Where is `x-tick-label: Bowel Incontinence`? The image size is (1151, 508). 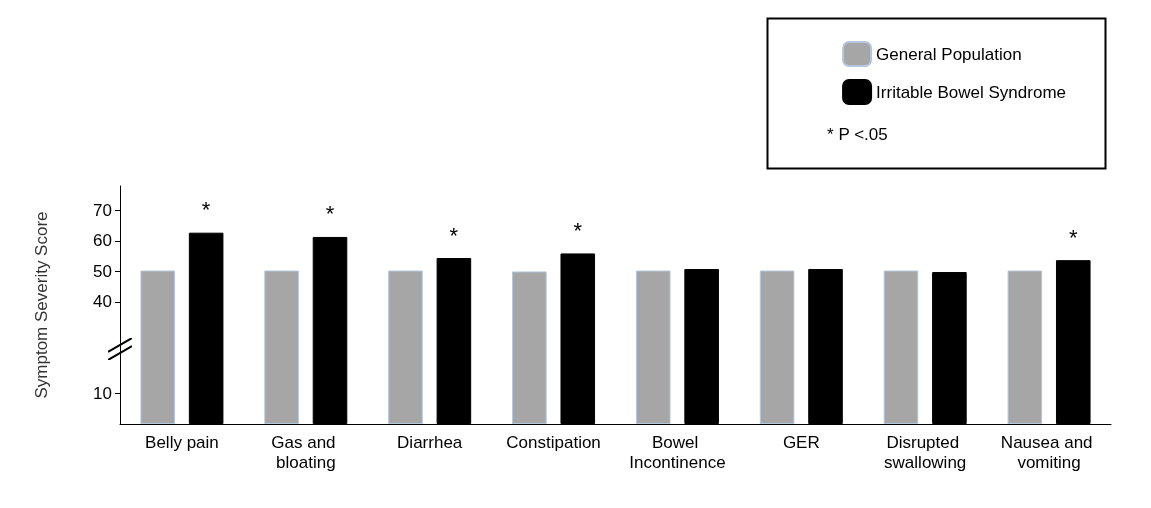 x-tick-label: Bowel Incontinence is located at coordinates (677, 452).